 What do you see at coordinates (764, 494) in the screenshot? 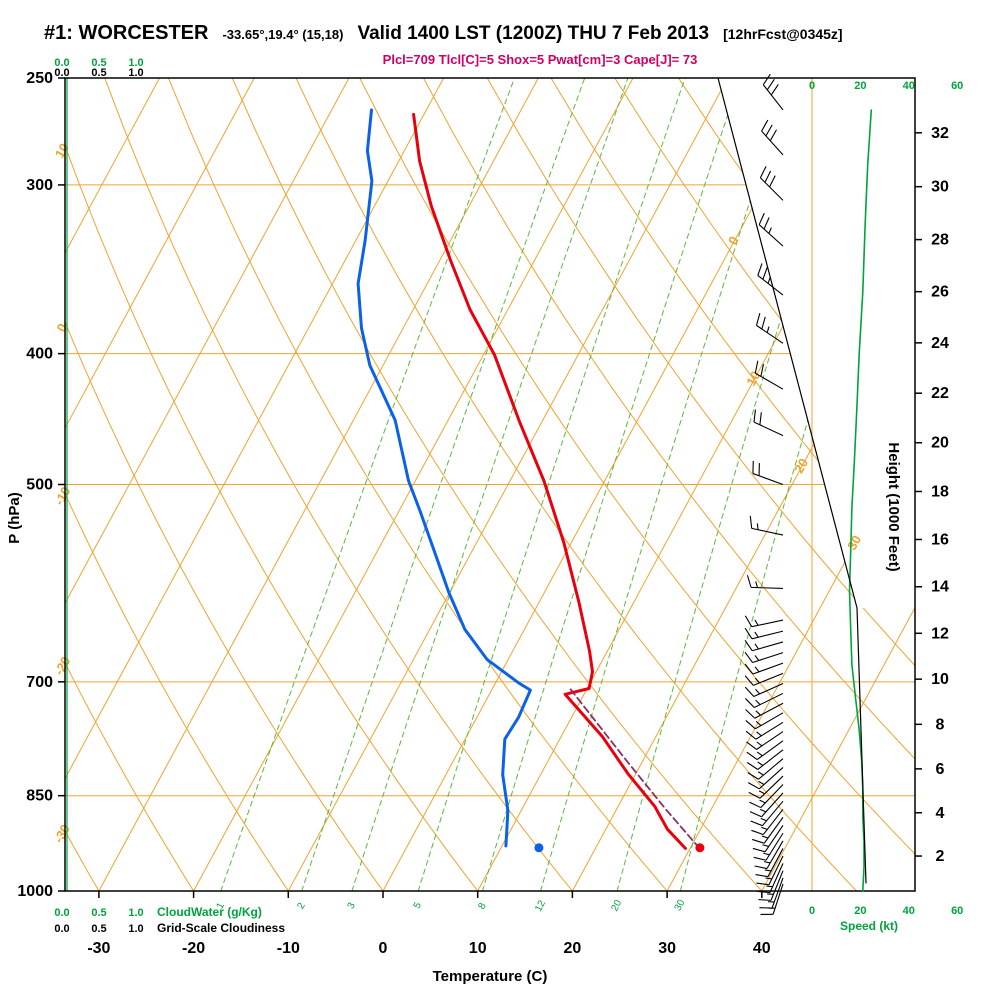
I see `wind-barbs` at bounding box center [764, 494].